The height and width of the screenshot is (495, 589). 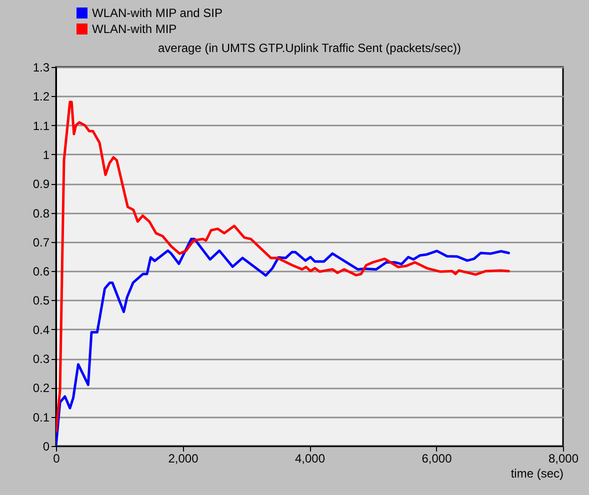 What do you see at coordinates (310, 459) in the screenshot?
I see `x-tick-label: 4,000` at bounding box center [310, 459].